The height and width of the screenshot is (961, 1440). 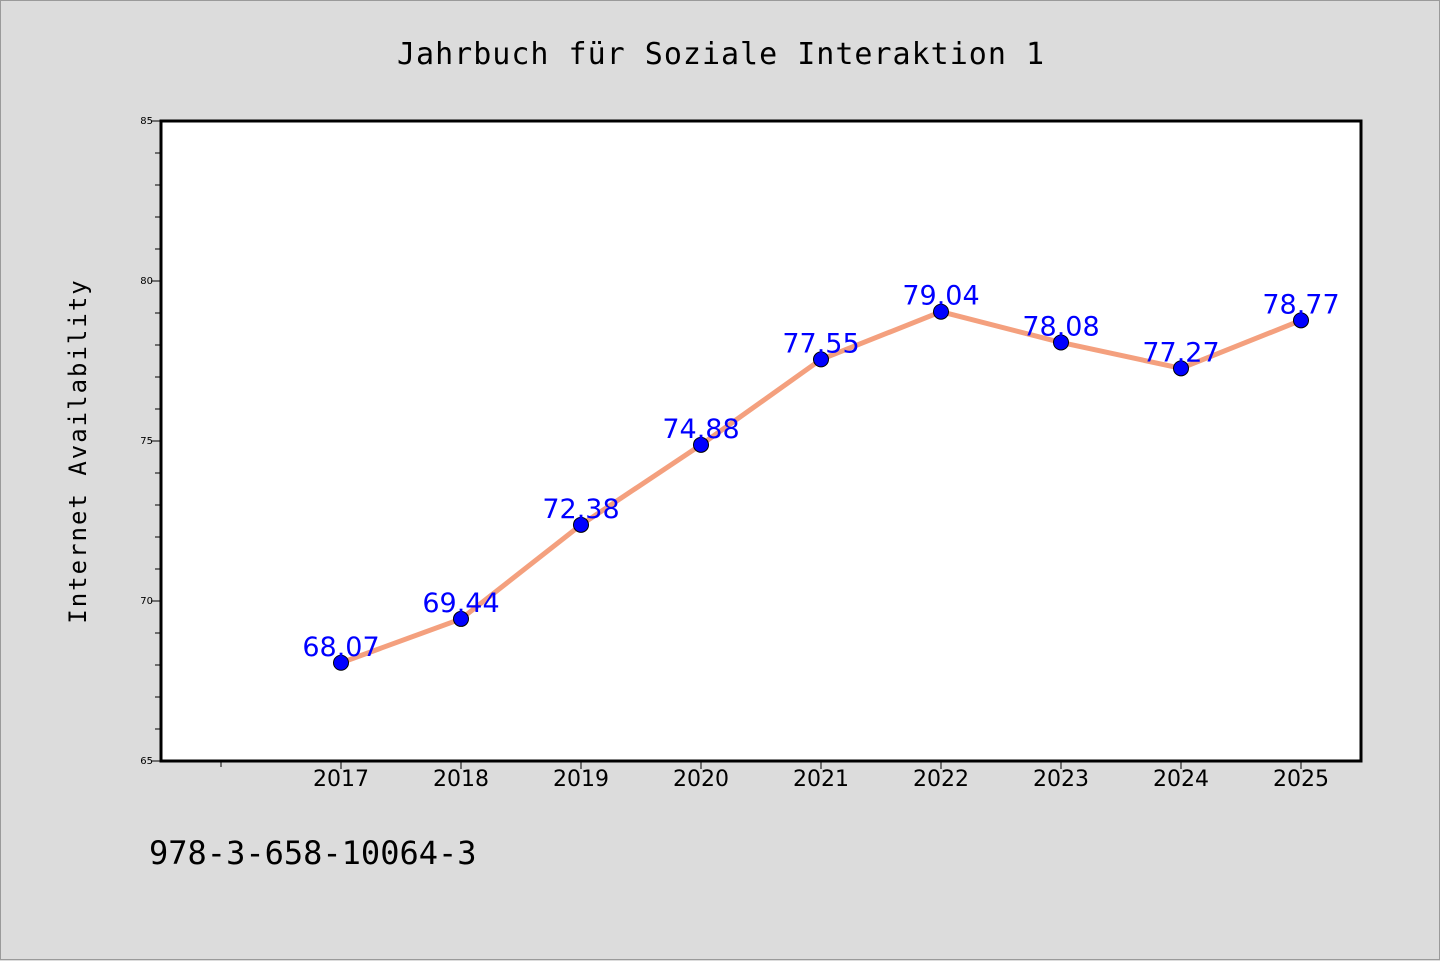 What do you see at coordinates (341, 779) in the screenshot?
I see `x-tick-label: 2017` at bounding box center [341, 779].